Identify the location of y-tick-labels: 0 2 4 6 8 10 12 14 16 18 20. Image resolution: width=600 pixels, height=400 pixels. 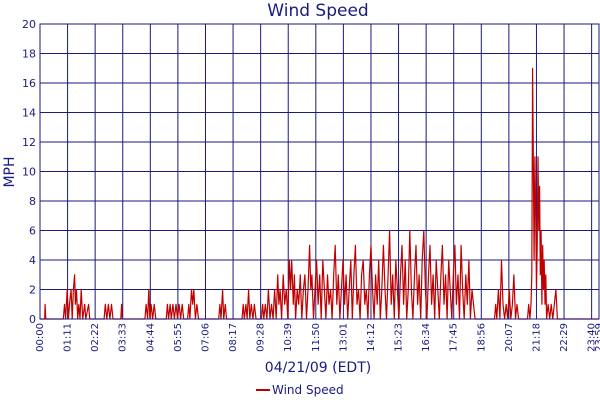
(29, 172).